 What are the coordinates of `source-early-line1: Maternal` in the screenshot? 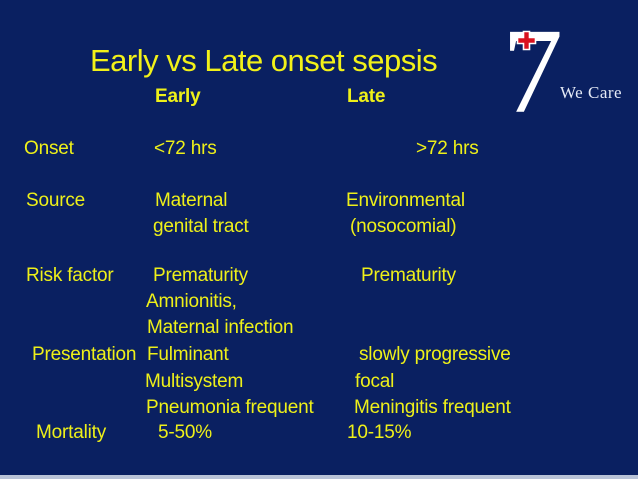 It's located at (191, 200).